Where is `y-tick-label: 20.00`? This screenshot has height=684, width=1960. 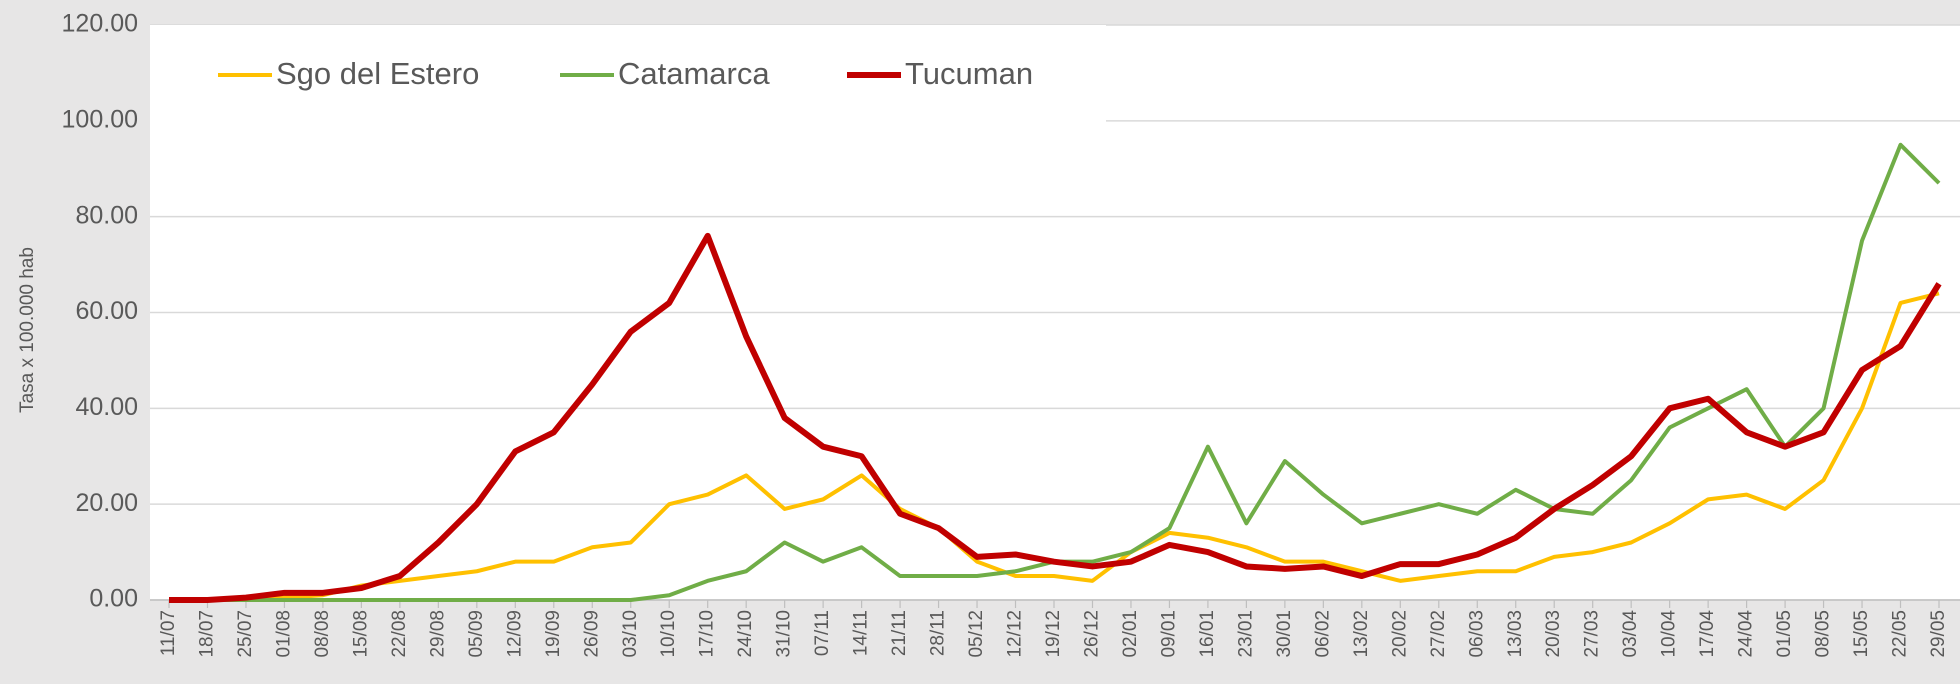 y-tick-label: 20.00 is located at coordinates (106, 503).